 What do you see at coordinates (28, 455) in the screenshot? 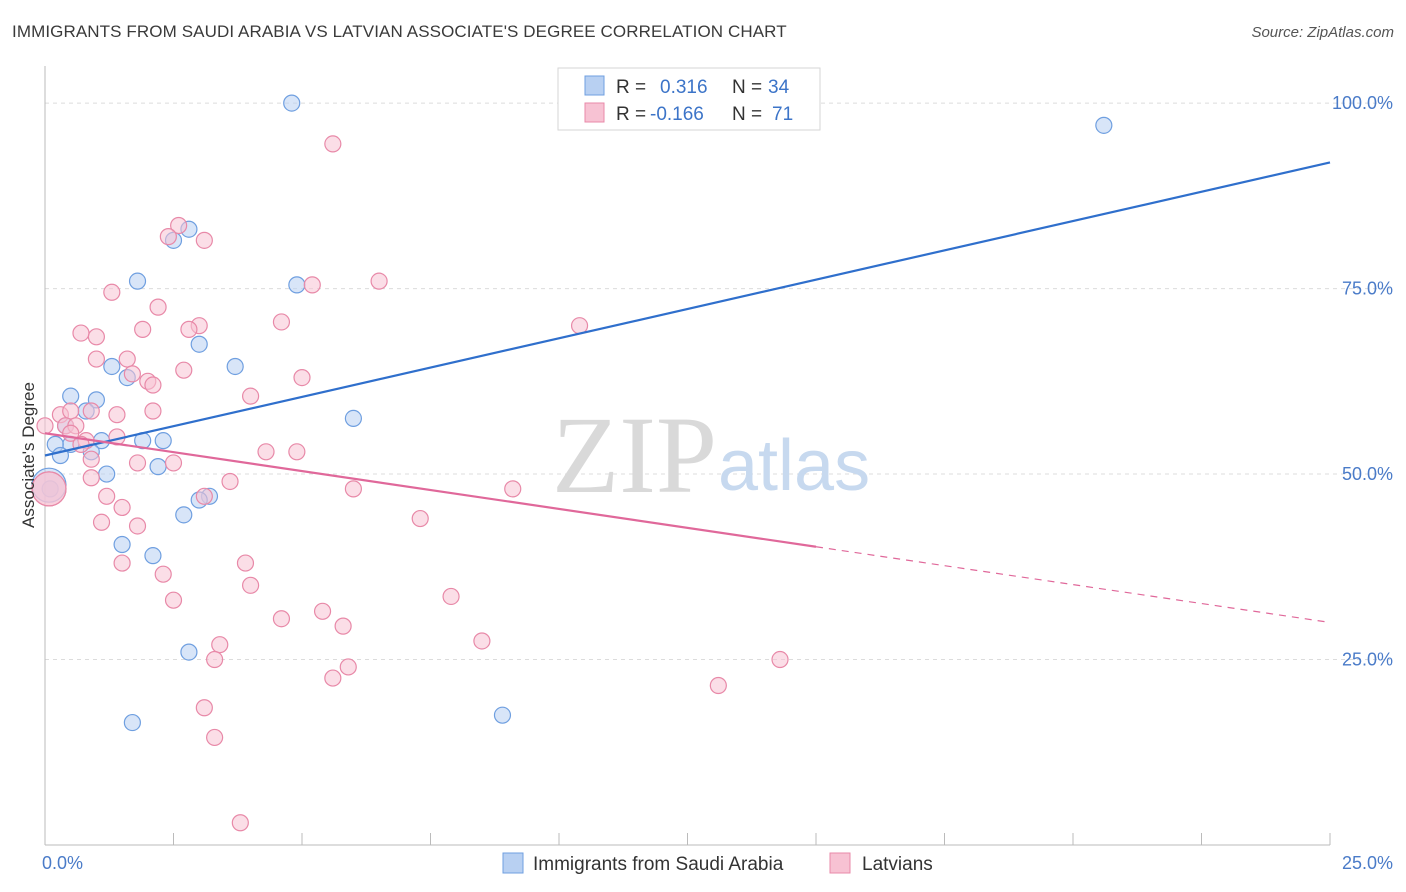
I see `y-axis-label: Associate's Degree` at bounding box center [28, 455].